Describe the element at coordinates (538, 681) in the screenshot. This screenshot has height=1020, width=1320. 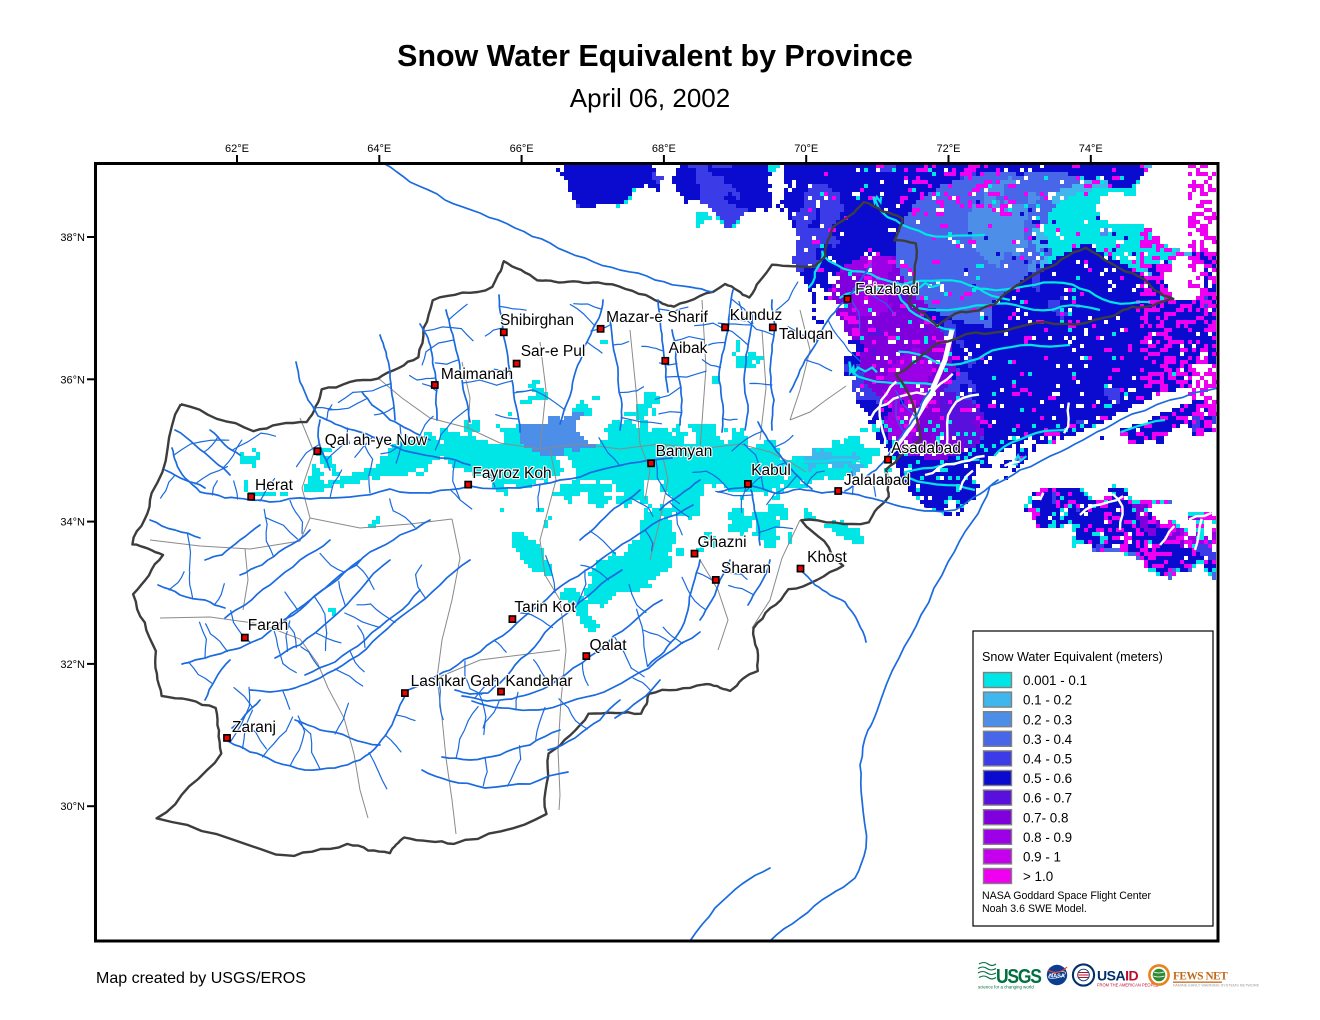
I see `svg-text: Kandahar` at that location.